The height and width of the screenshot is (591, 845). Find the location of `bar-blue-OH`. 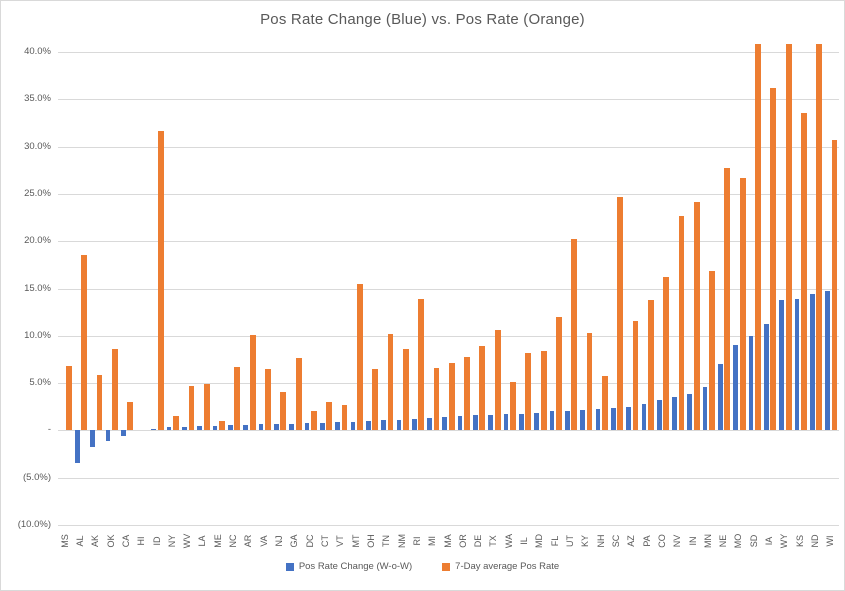

bar-blue-OH is located at coordinates (368, 425).